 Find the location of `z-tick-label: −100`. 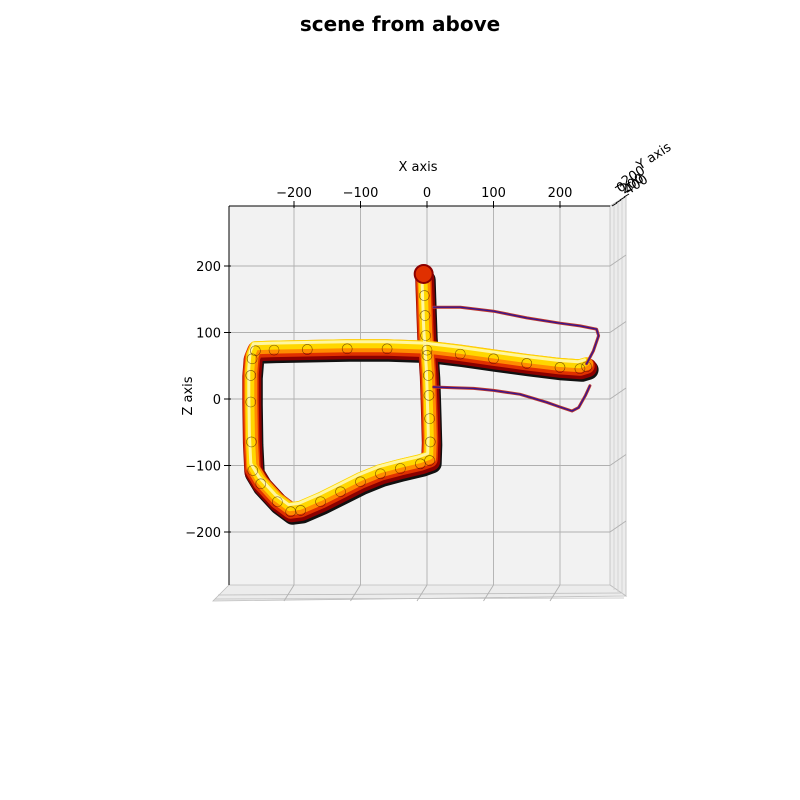

z-tick-label: −100 is located at coordinates (203, 467).